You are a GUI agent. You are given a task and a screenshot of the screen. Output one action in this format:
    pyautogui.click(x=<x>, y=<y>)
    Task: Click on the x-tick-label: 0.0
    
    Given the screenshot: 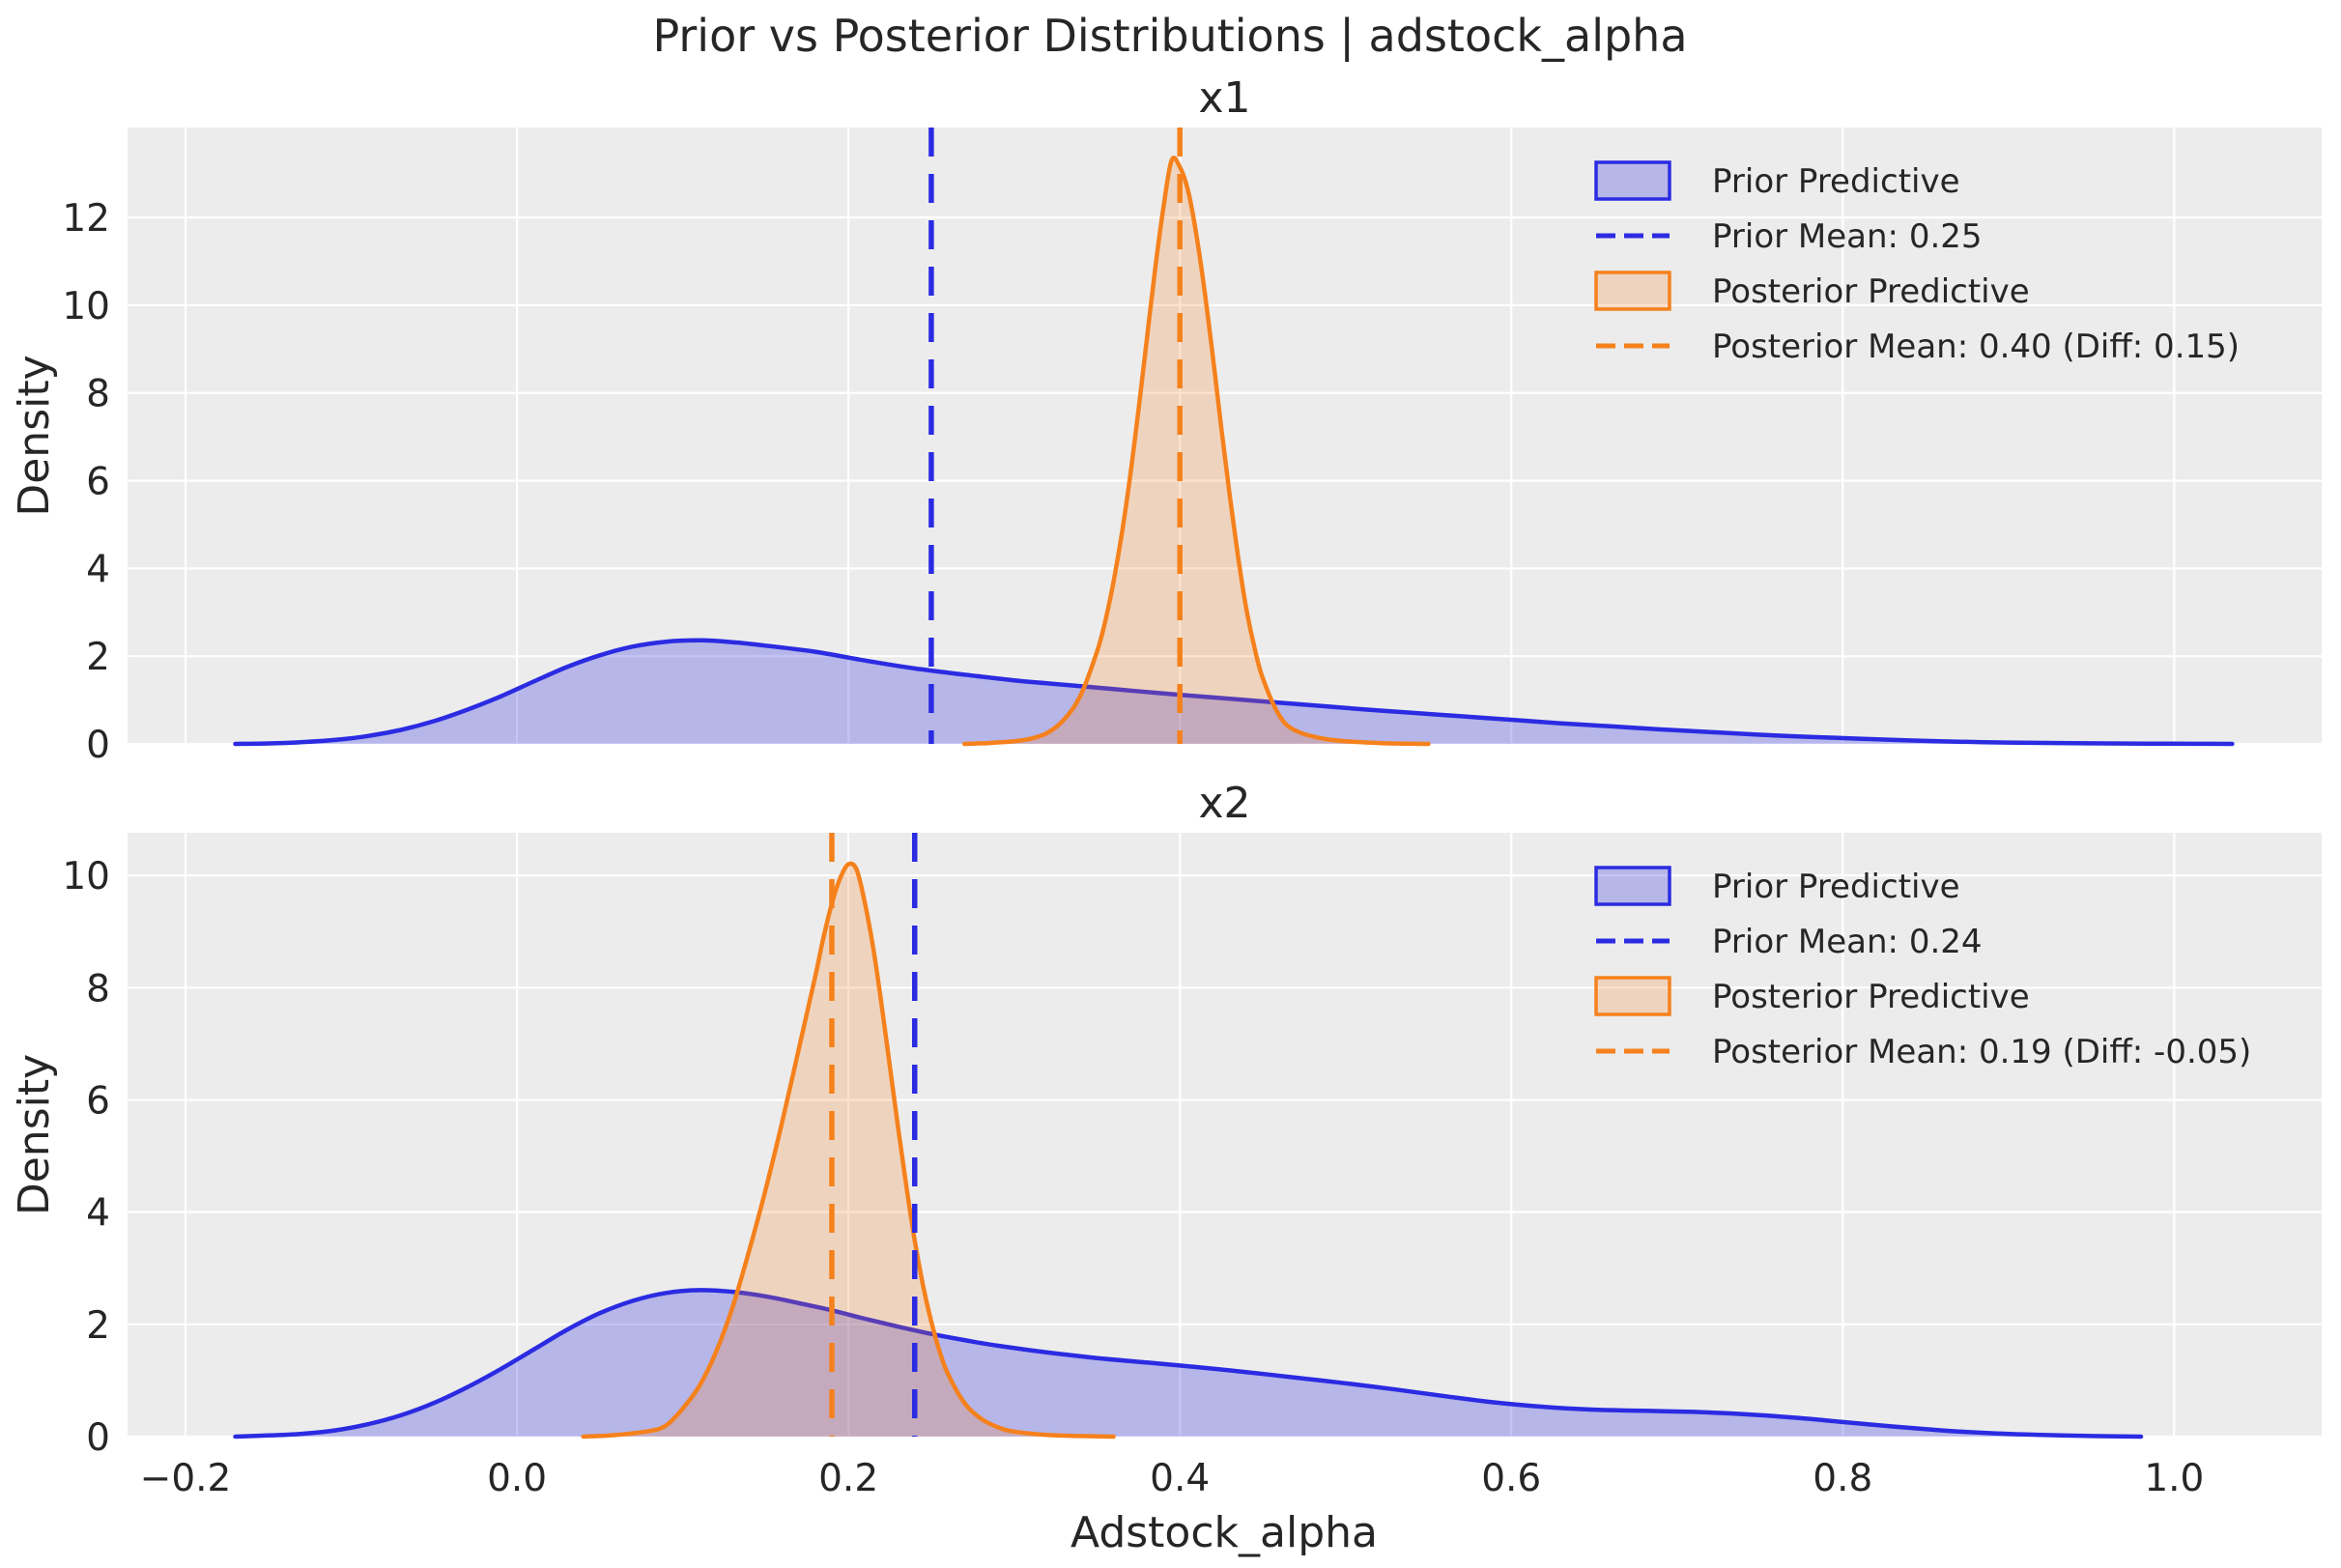 What is the action you would take?
    pyautogui.click(x=517, y=1478)
    